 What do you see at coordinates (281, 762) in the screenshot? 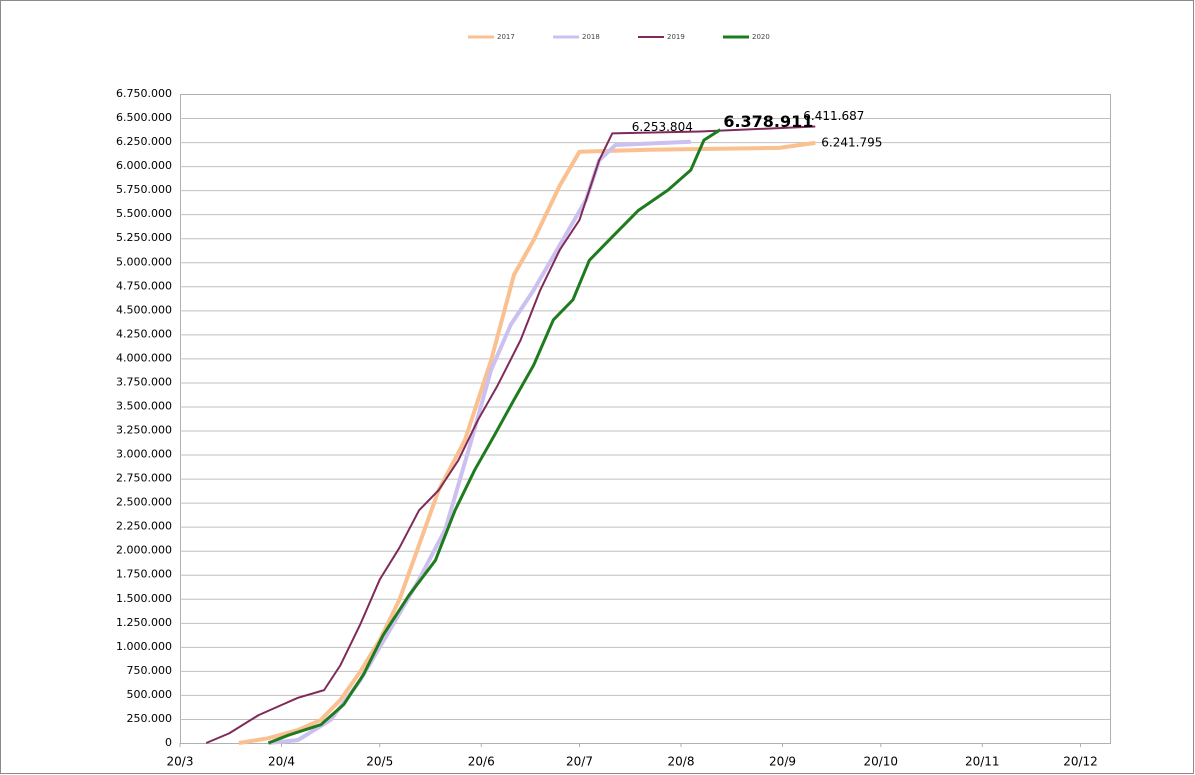
I see `x-tick-label: 20/4` at bounding box center [281, 762].